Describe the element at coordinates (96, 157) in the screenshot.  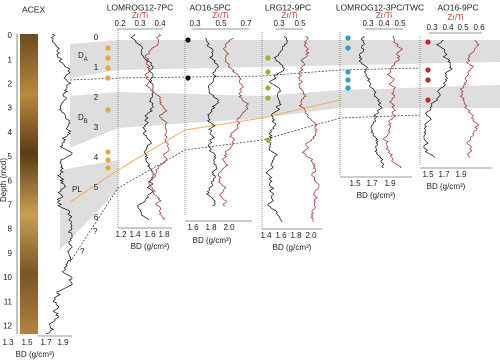
I see `core-depth-tick: 4` at that location.